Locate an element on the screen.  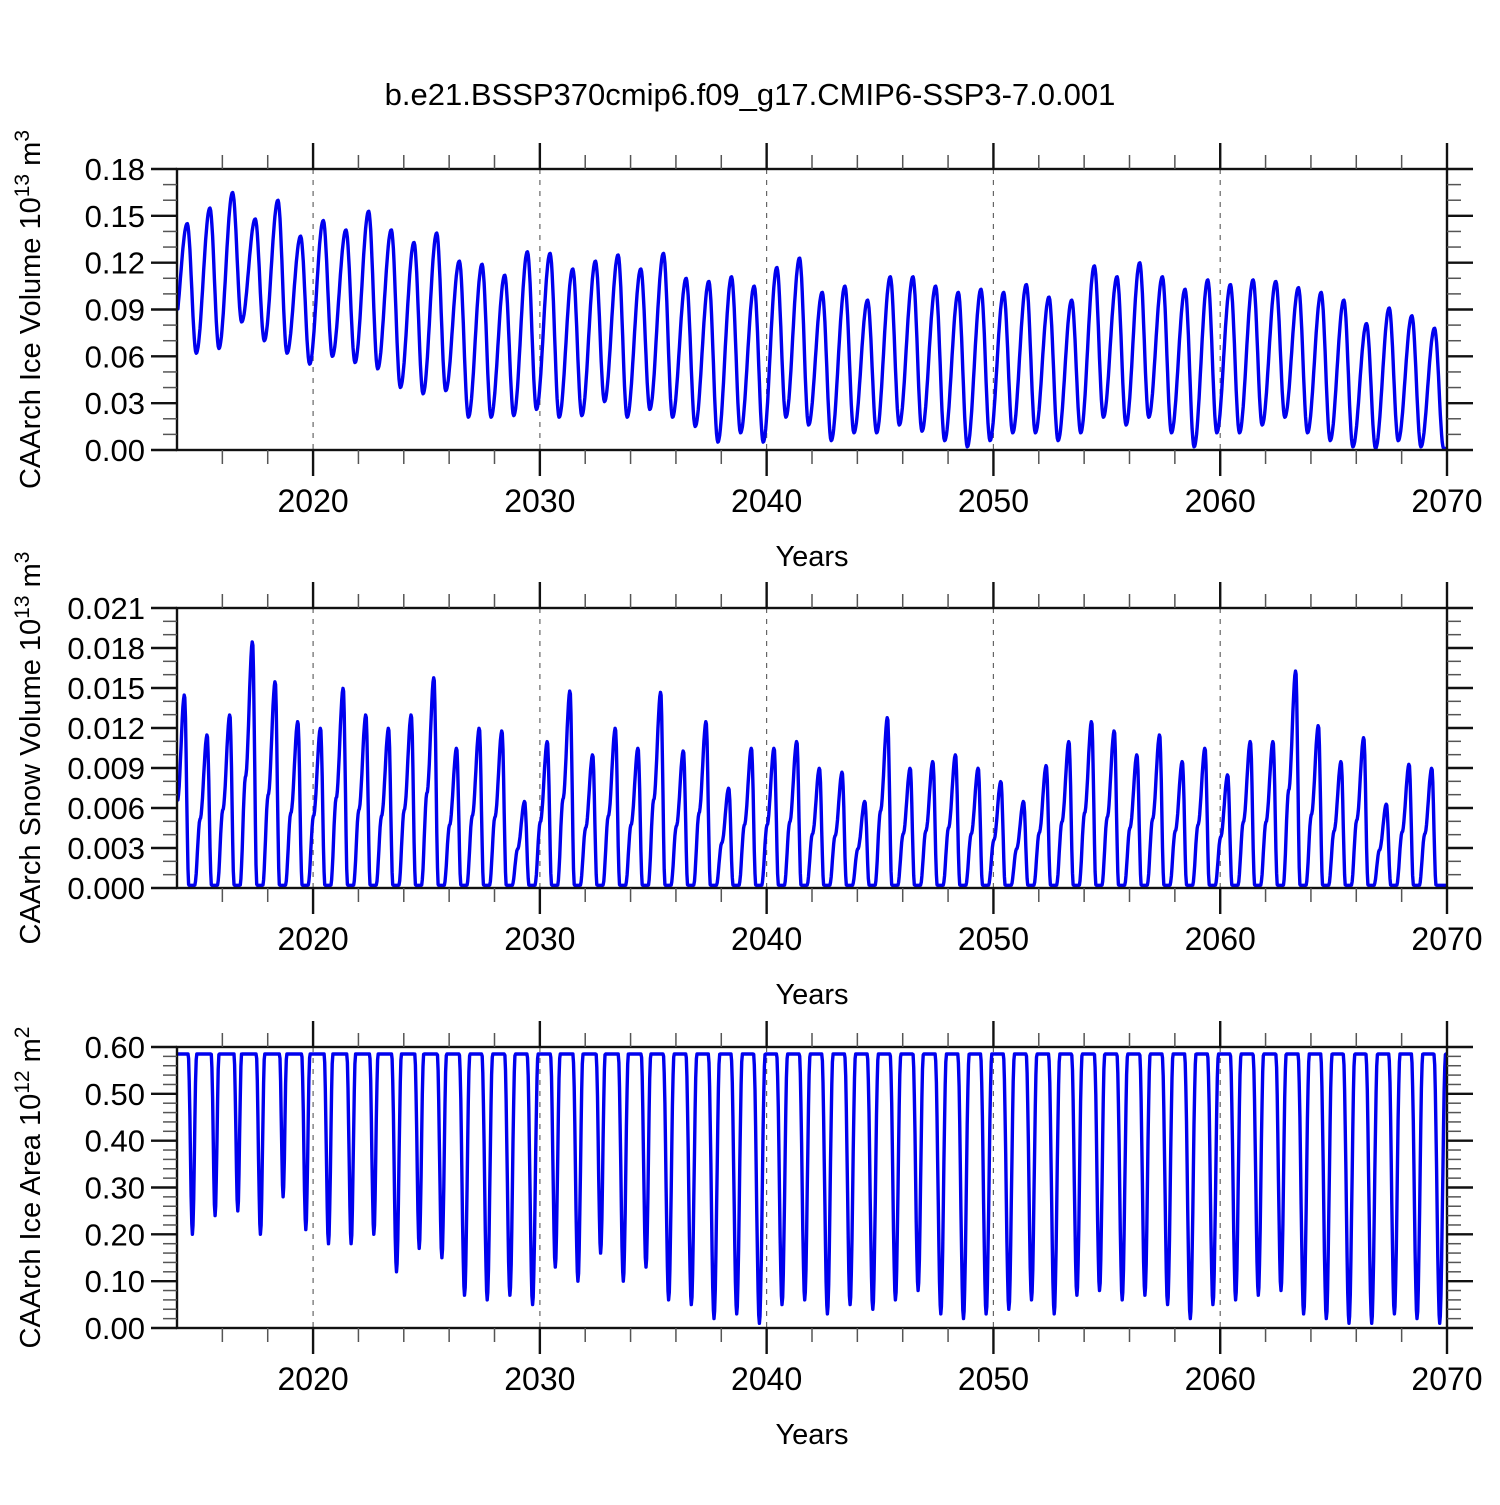
y-tick-label: 0.003 is located at coordinates (106, 848).